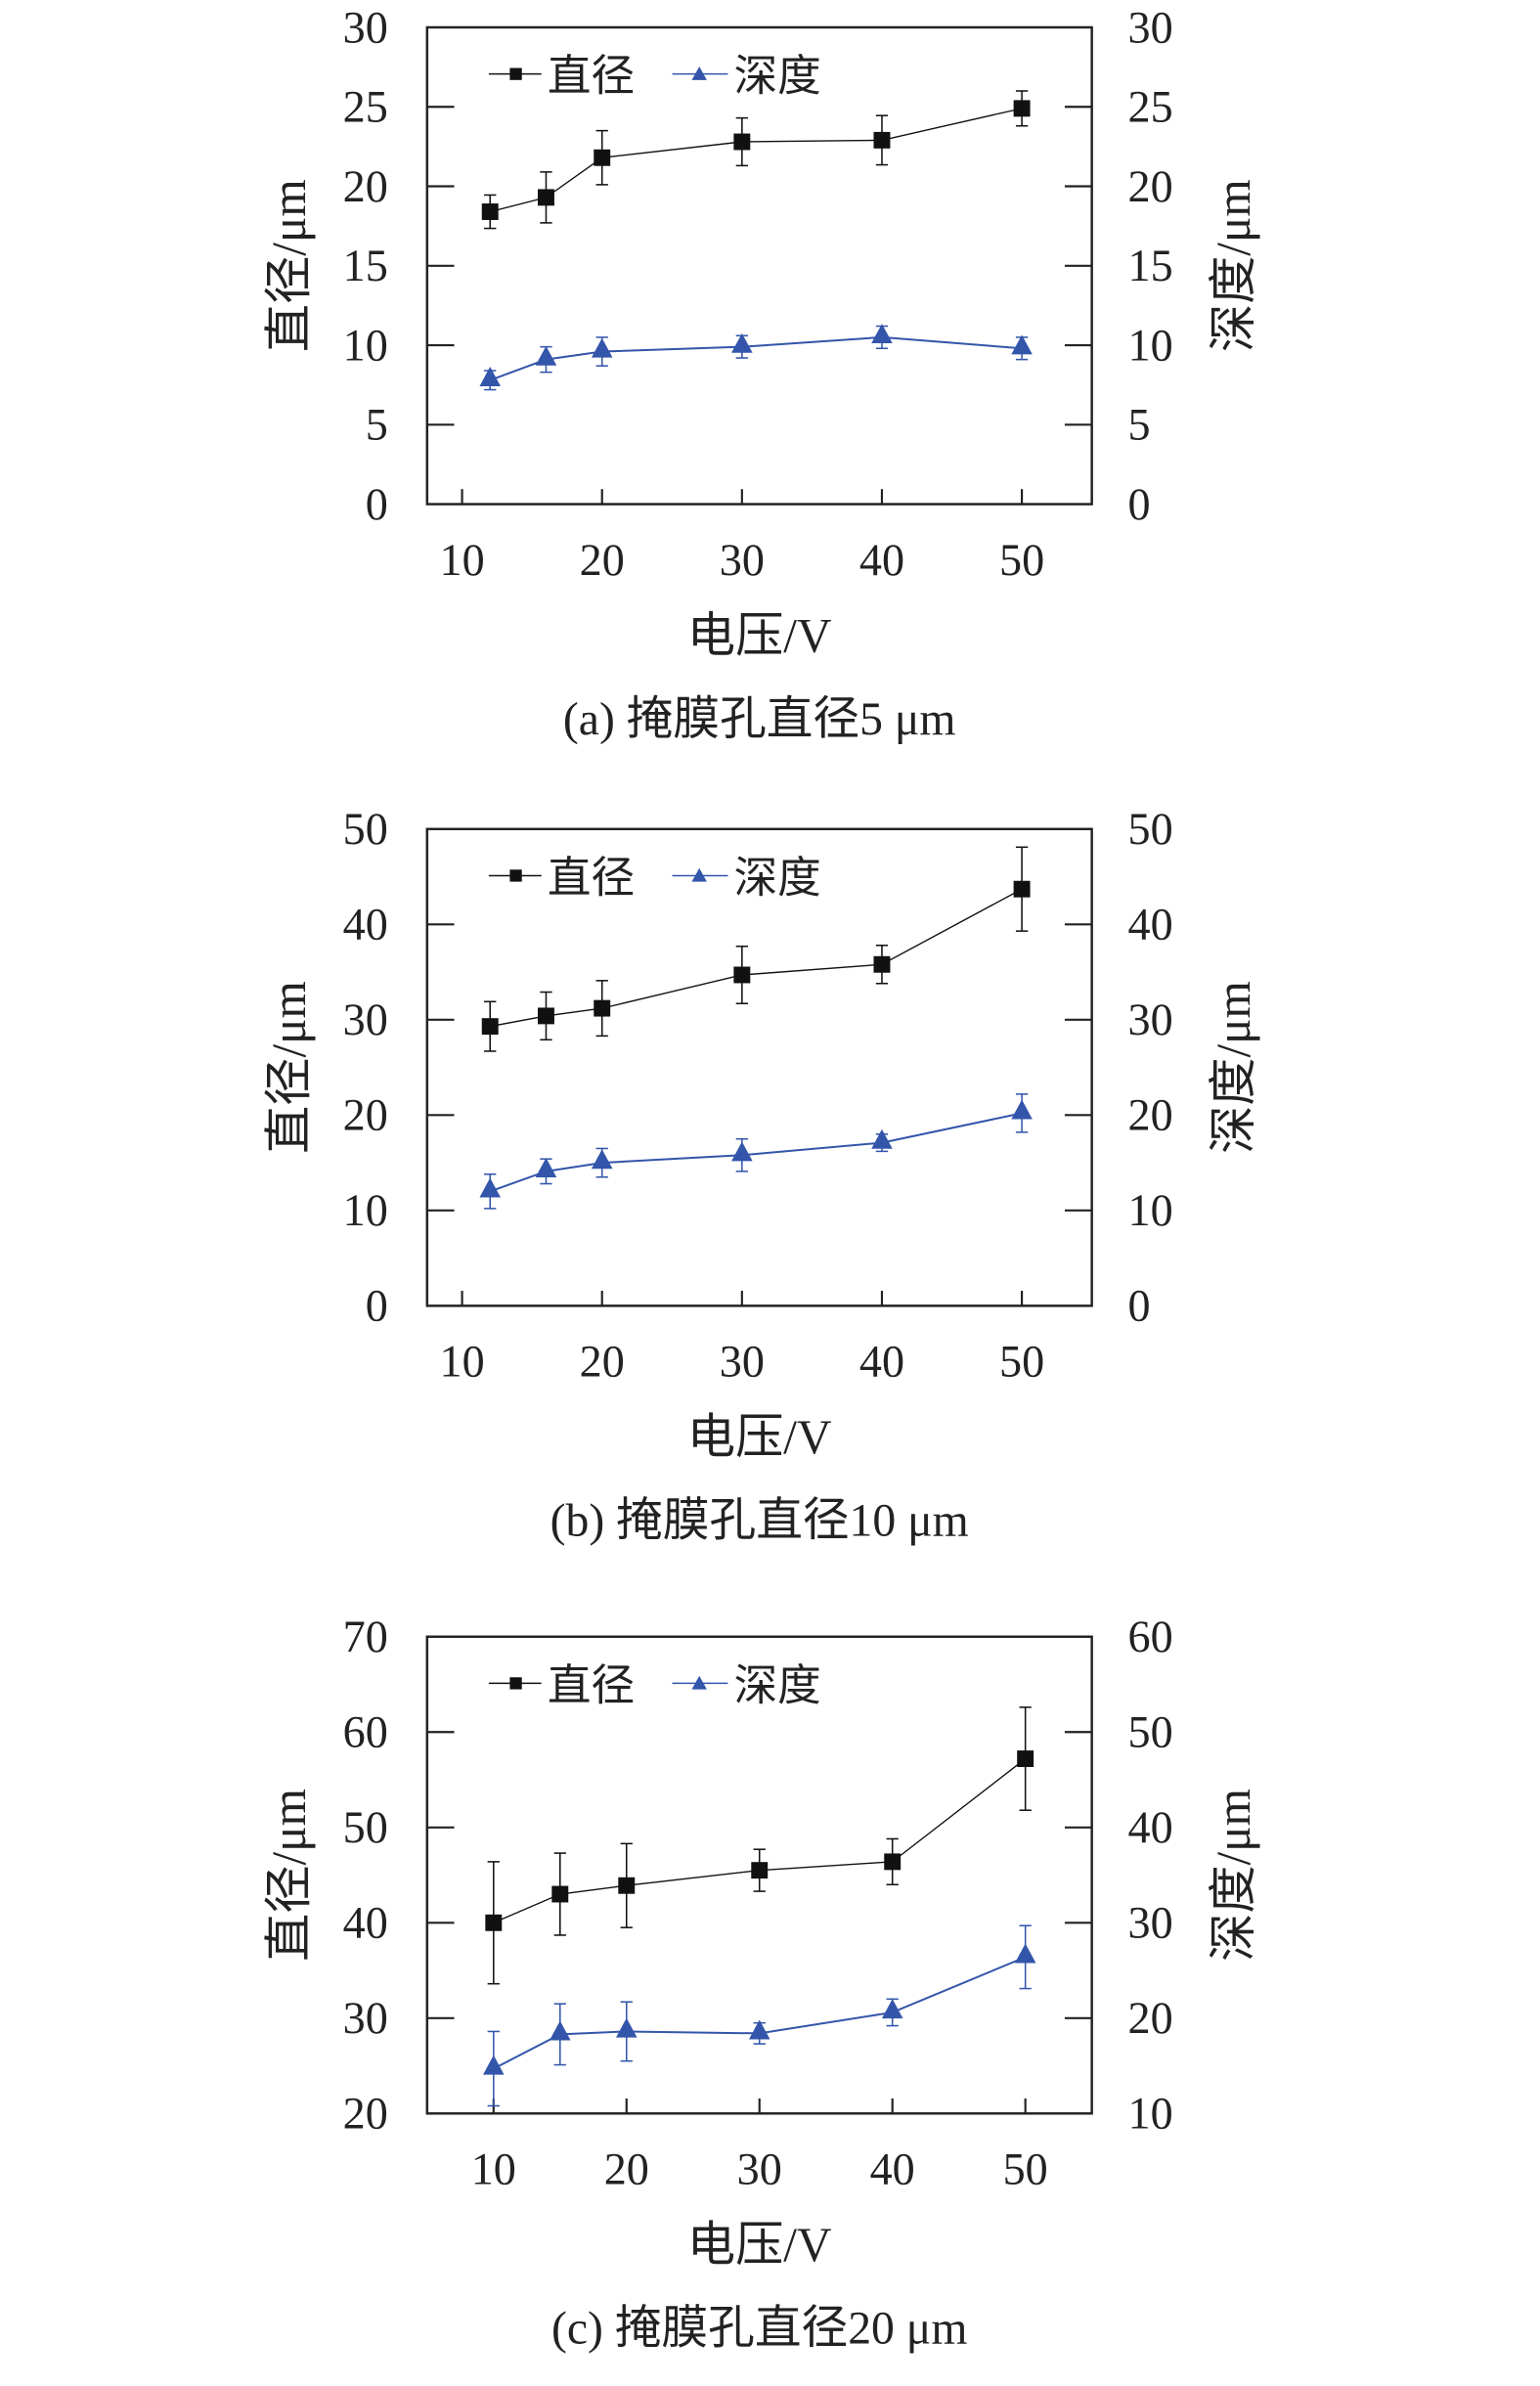  I want to click on plot-frame, so click(759, 1067).